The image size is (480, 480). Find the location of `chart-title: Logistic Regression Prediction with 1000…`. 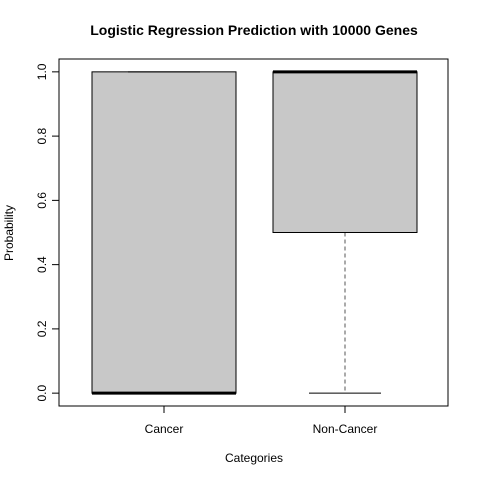

chart-title: Logistic Regression Prediction with 1000… is located at coordinates (254, 30).